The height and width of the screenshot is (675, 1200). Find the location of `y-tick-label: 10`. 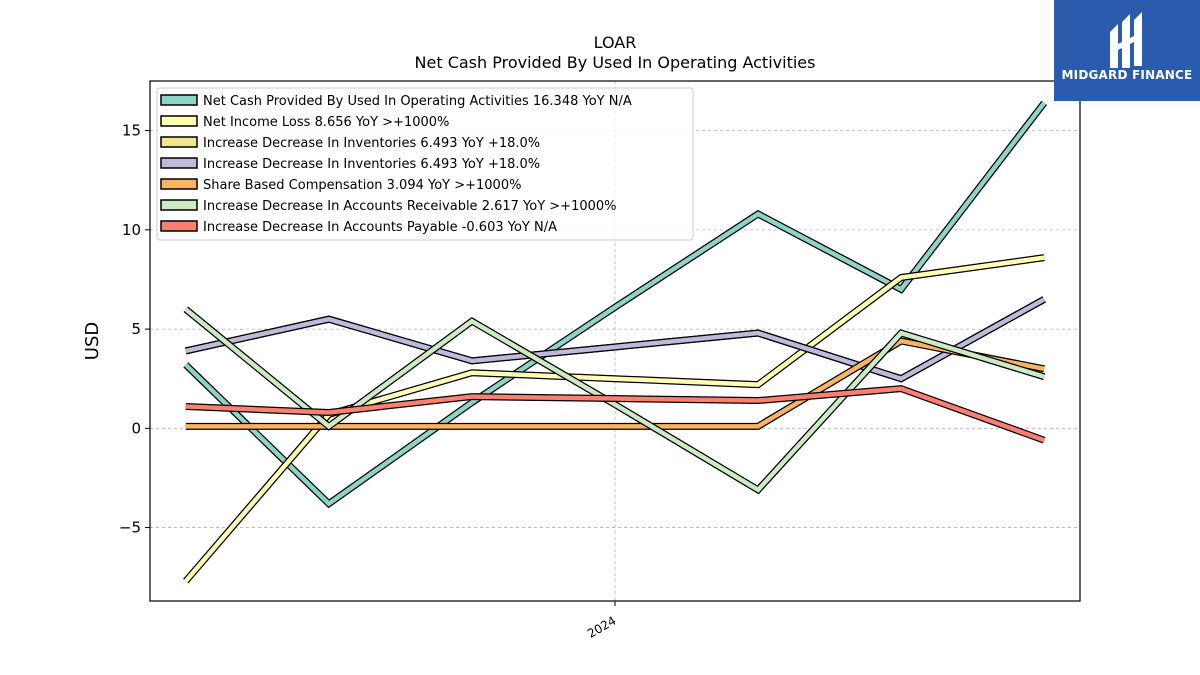

y-tick-label: 10 is located at coordinates (131, 230).